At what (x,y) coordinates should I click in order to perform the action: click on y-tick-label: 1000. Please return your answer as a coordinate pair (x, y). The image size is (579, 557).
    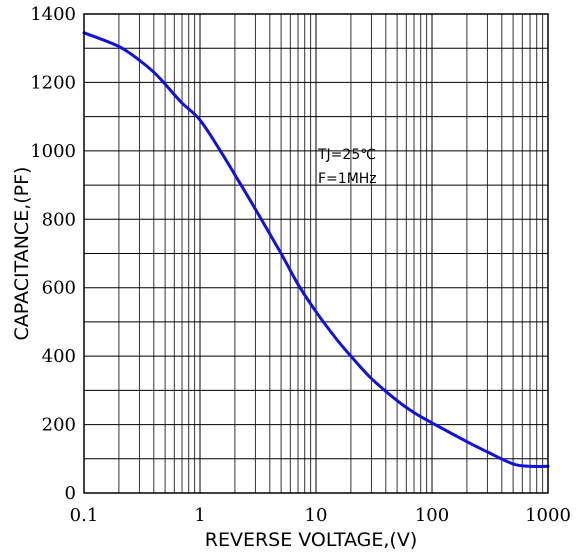
    Looking at the image, I should click on (53, 151).